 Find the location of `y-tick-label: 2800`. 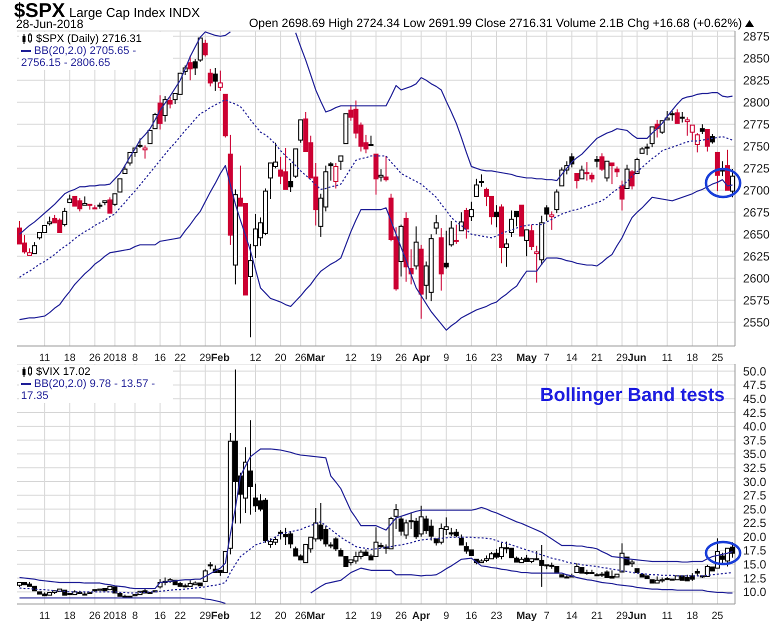

y-tick-label: 2800 is located at coordinates (756, 103).